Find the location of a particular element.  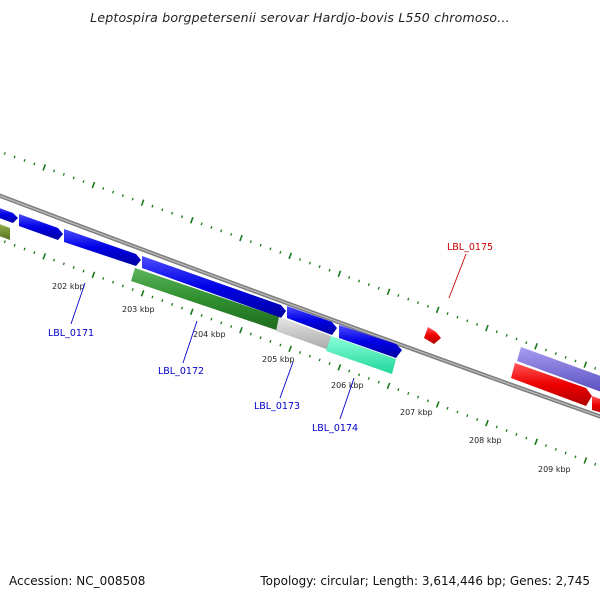

kbp-label: 208 kbp is located at coordinates (485, 440).